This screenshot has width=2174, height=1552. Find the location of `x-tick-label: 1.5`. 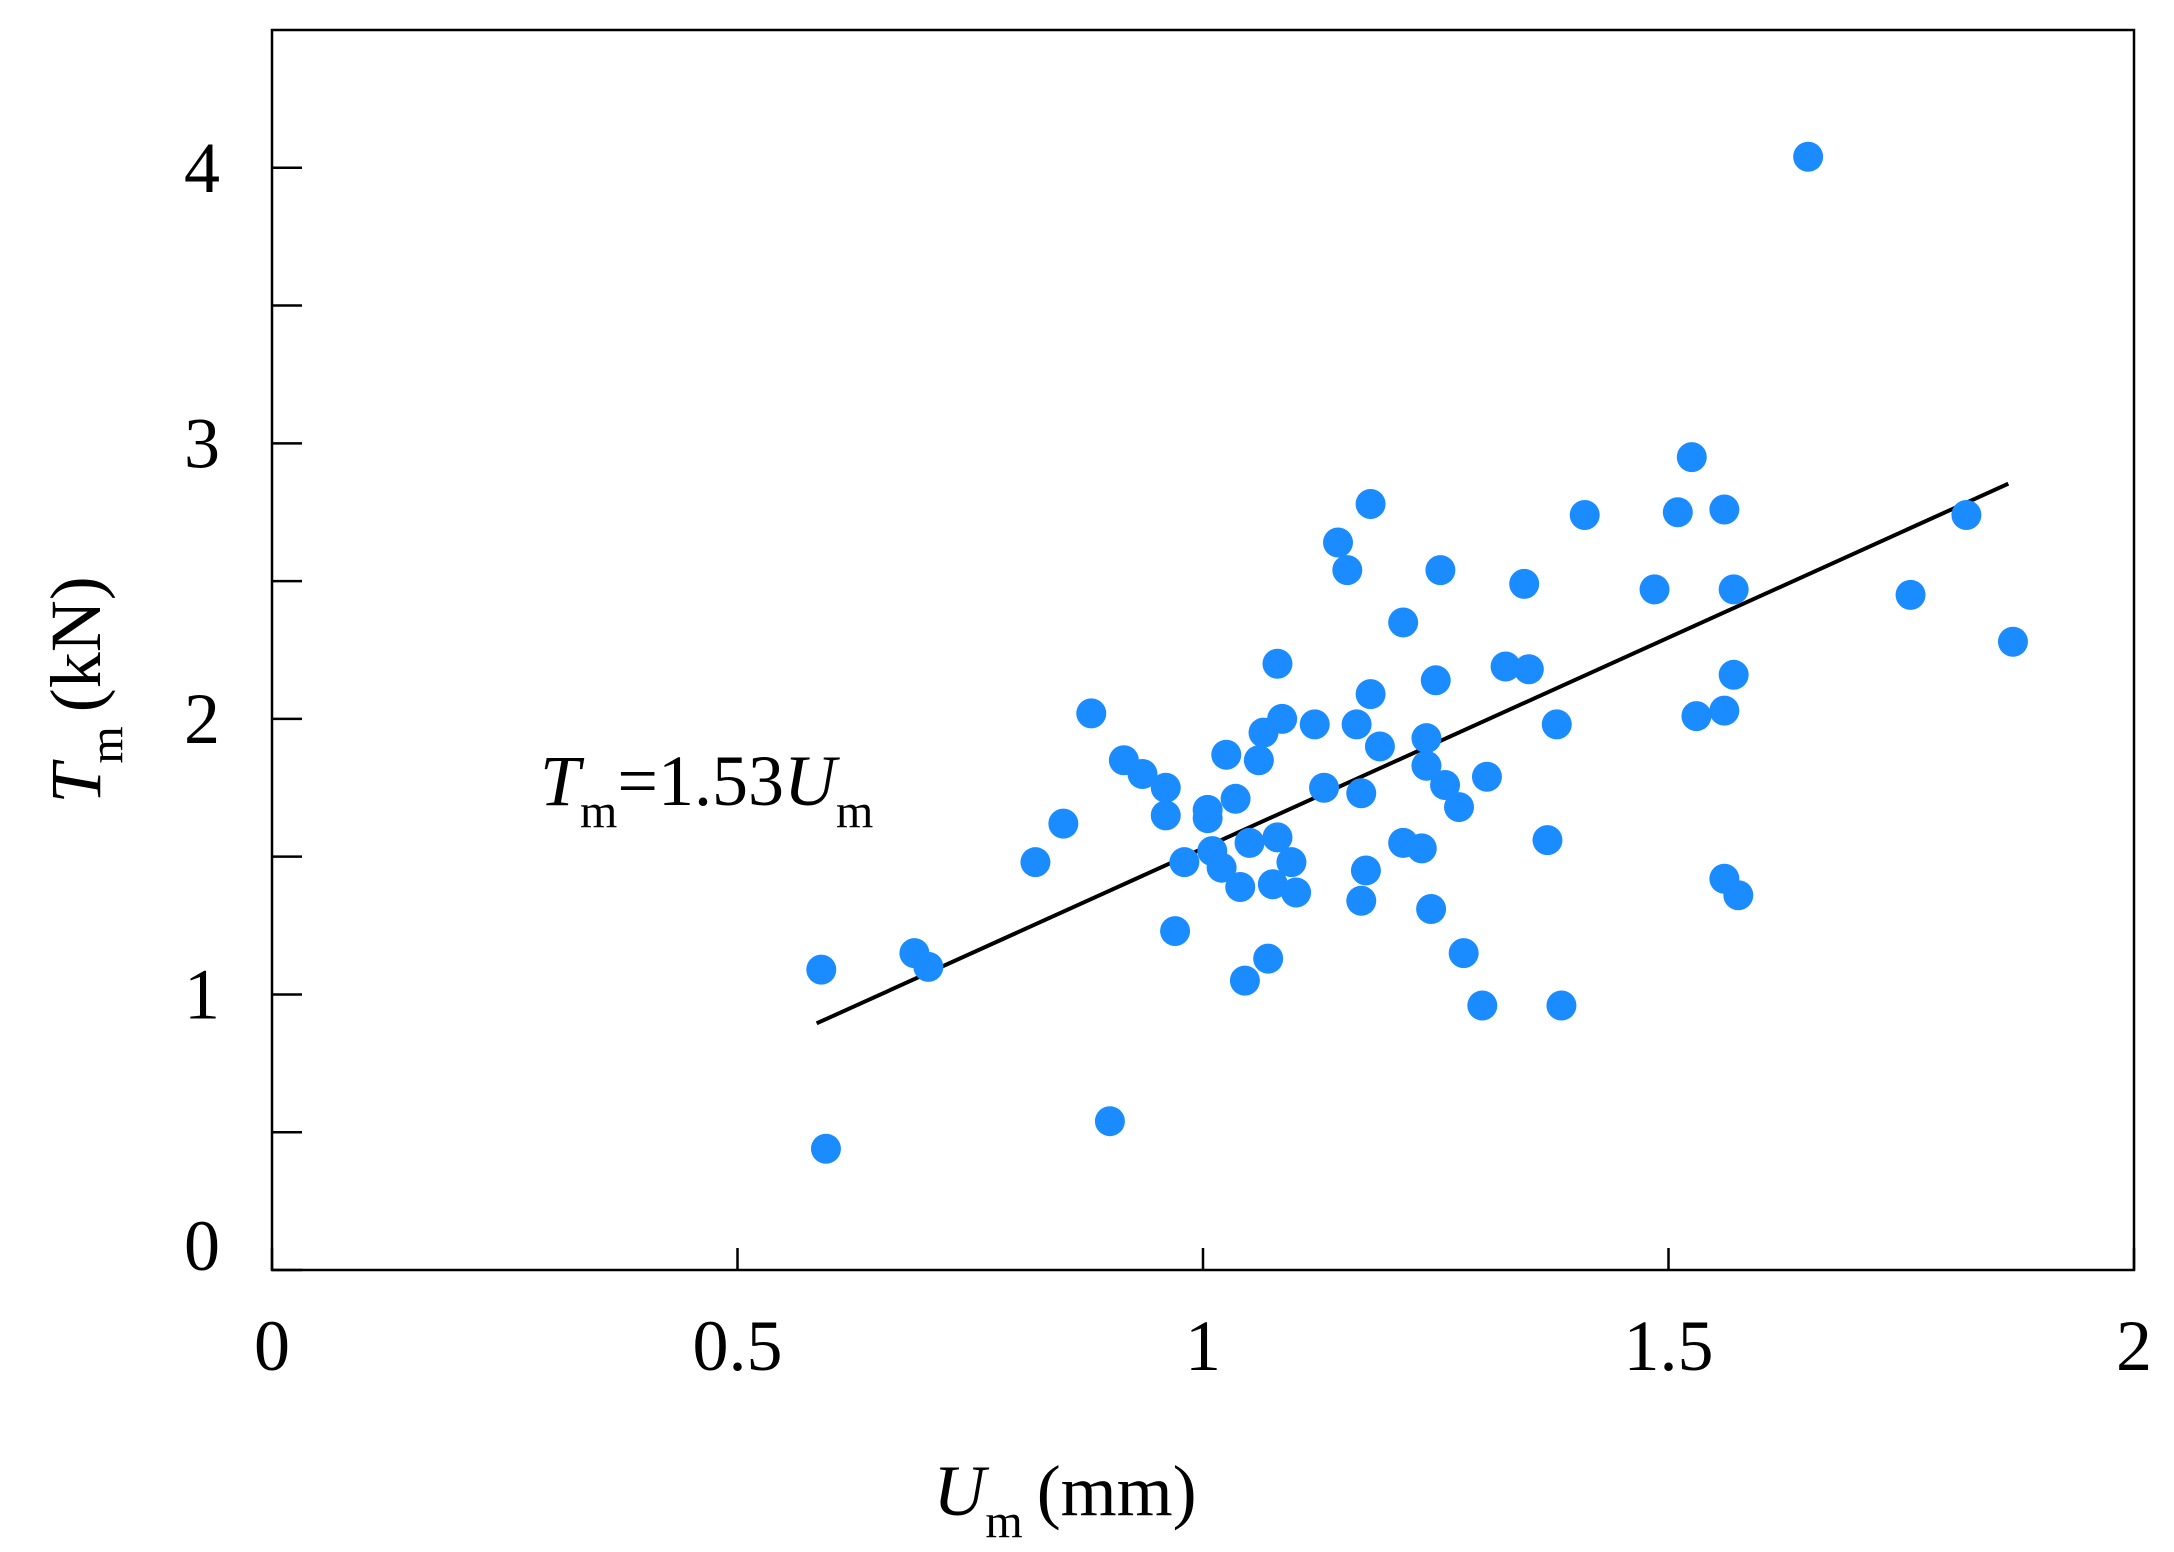

x-tick-label: 1.5 is located at coordinates (1669, 1346).